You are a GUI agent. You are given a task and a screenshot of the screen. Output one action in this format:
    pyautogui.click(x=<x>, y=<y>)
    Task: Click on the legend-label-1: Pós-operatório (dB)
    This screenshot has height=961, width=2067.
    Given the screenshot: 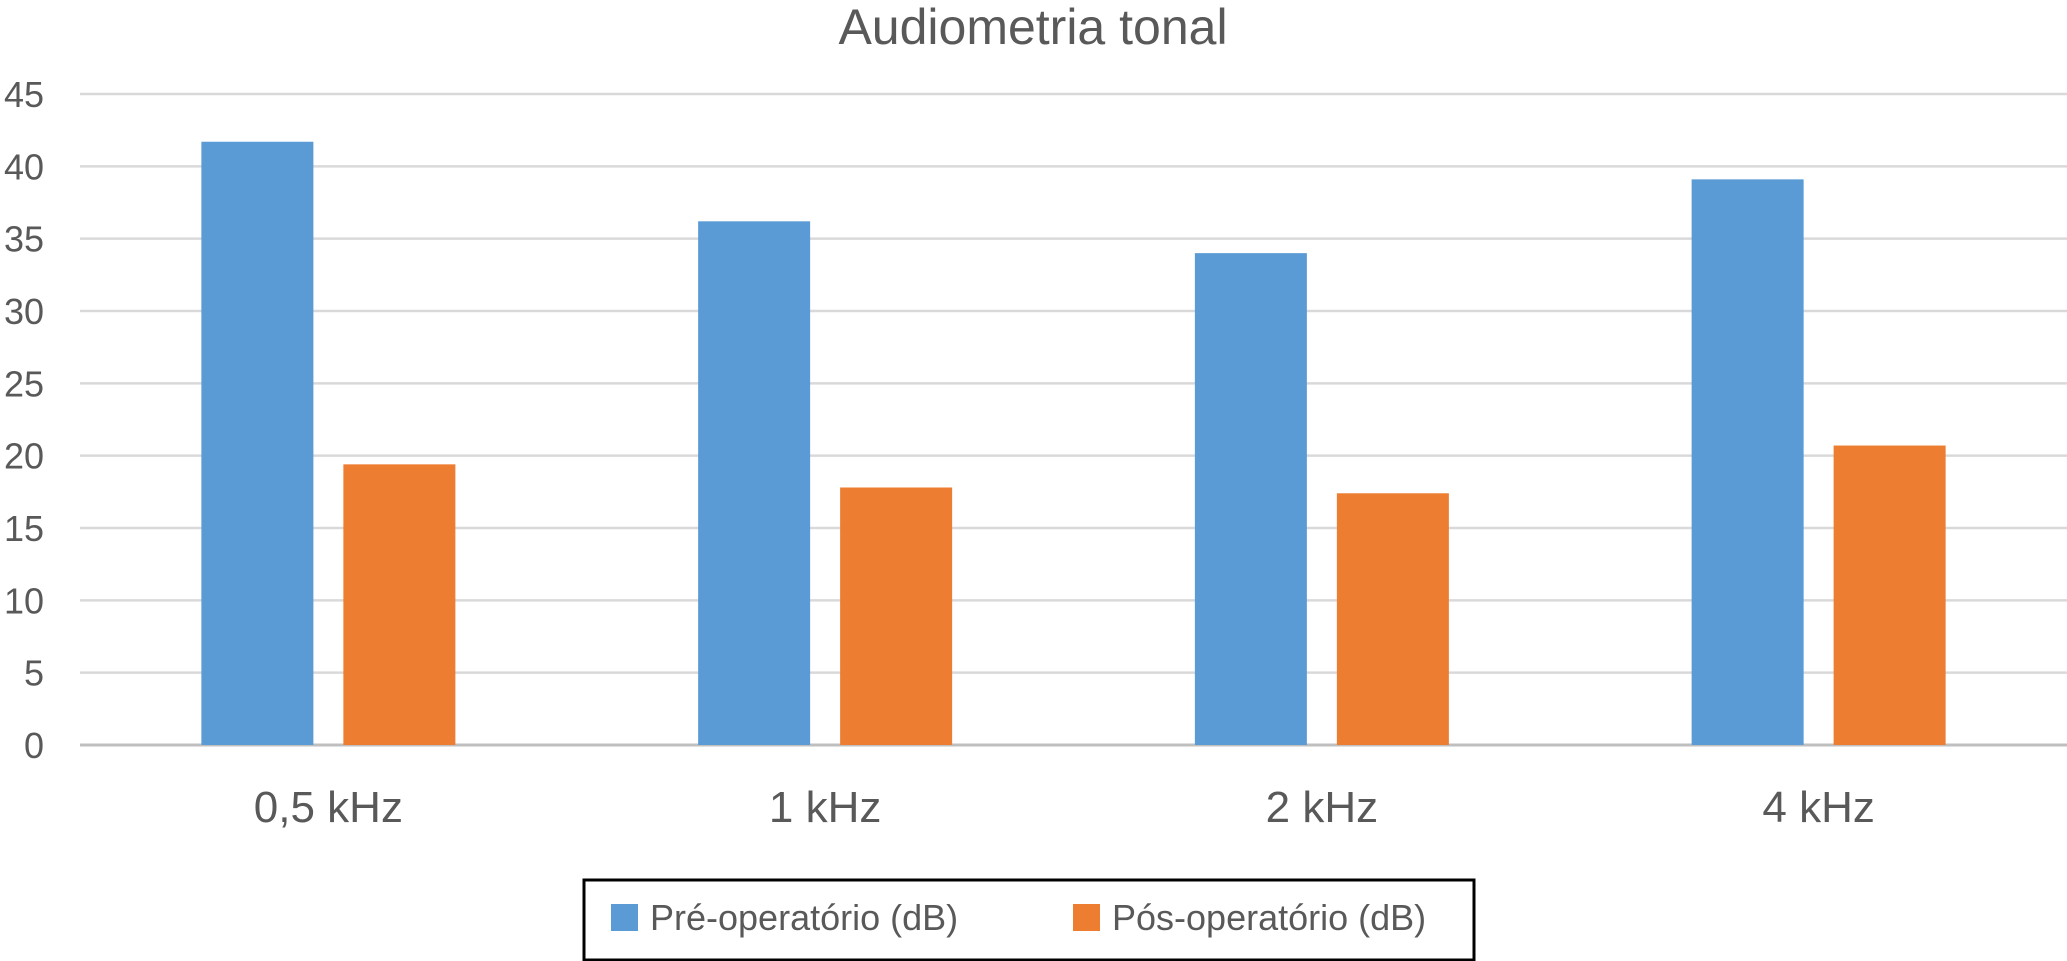 What is the action you would take?
    pyautogui.click(x=1269, y=917)
    